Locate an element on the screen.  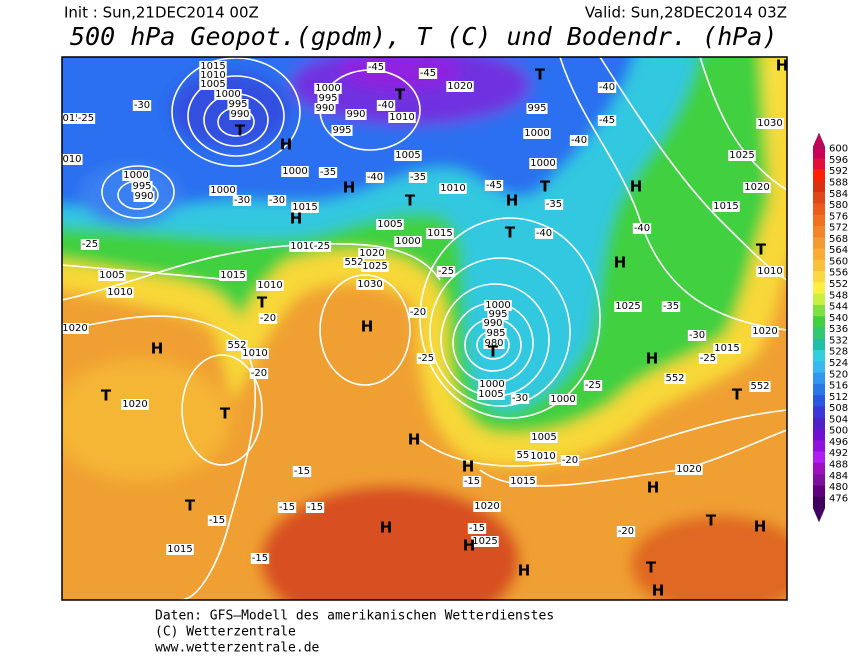
isoline-label: -30 is located at coordinates (520, 398).